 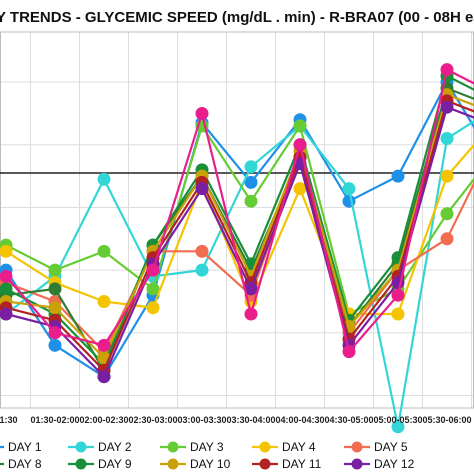 I want to click on x-tick-label: 03:30-04:00, so click(x=250, y=420).